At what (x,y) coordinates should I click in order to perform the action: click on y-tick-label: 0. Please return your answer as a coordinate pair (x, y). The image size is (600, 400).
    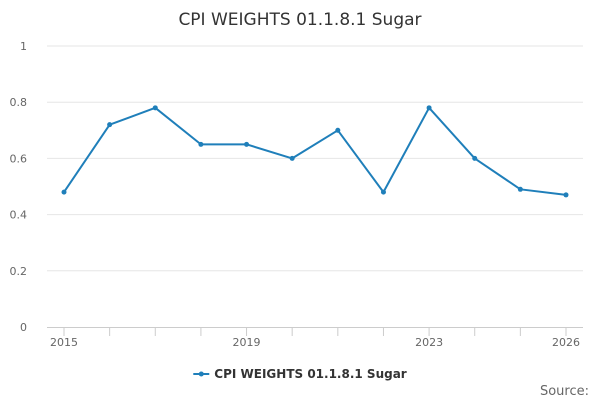
    Looking at the image, I should click on (23, 327).